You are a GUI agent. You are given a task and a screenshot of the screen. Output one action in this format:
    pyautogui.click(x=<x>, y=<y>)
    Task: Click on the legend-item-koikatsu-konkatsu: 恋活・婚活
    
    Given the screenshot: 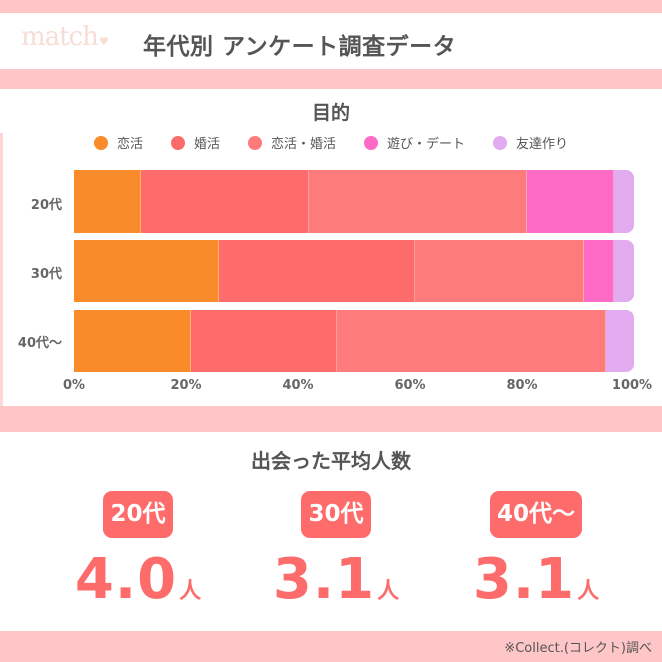 What is the action you would take?
    pyautogui.click(x=291, y=142)
    